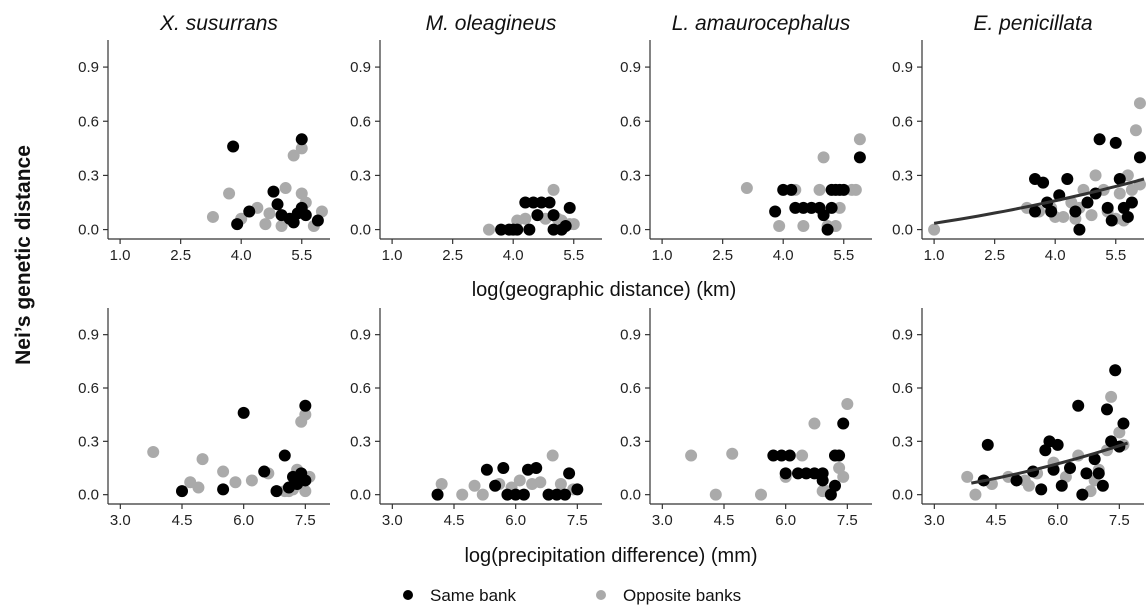 The width and height of the screenshot is (1148, 609). What do you see at coordinates (204, 138) in the screenshot?
I see `panel-1: X. susurrans 0.0 0.3 0.6 0.9 1.0 2.5 4.0 5.5` at bounding box center [204, 138].